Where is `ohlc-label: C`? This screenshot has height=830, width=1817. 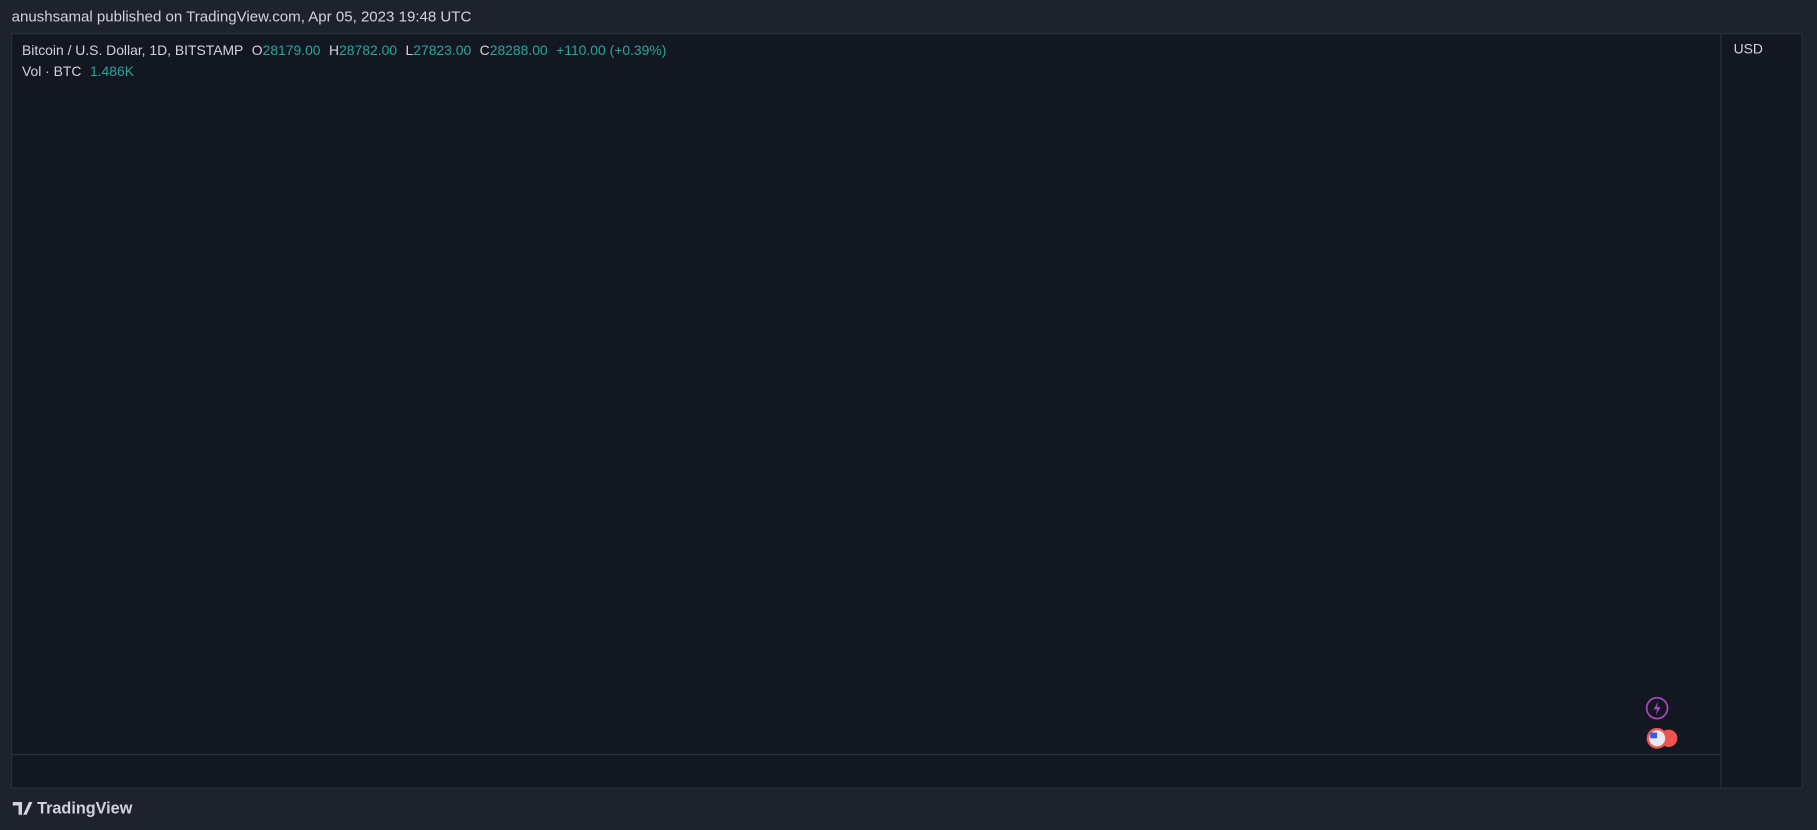
ohlc-label: C is located at coordinates (485, 50).